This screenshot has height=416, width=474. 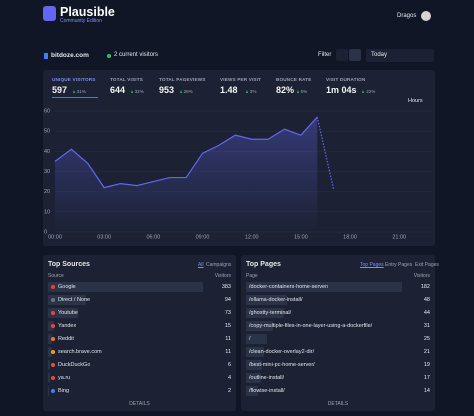 What do you see at coordinates (87, 12) in the screenshot?
I see `brand: Plausible` at bounding box center [87, 12].